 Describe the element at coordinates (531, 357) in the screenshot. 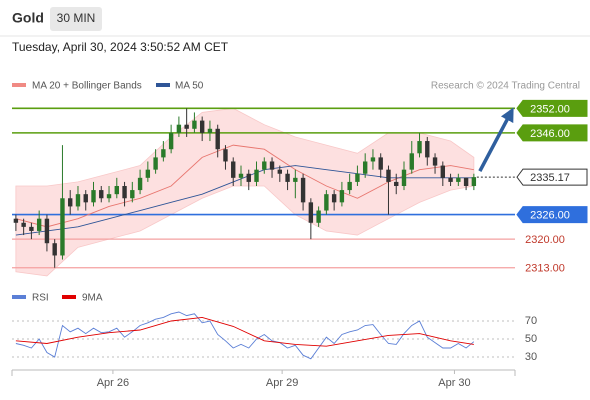

I see `rsi-tick-label: 30` at that location.